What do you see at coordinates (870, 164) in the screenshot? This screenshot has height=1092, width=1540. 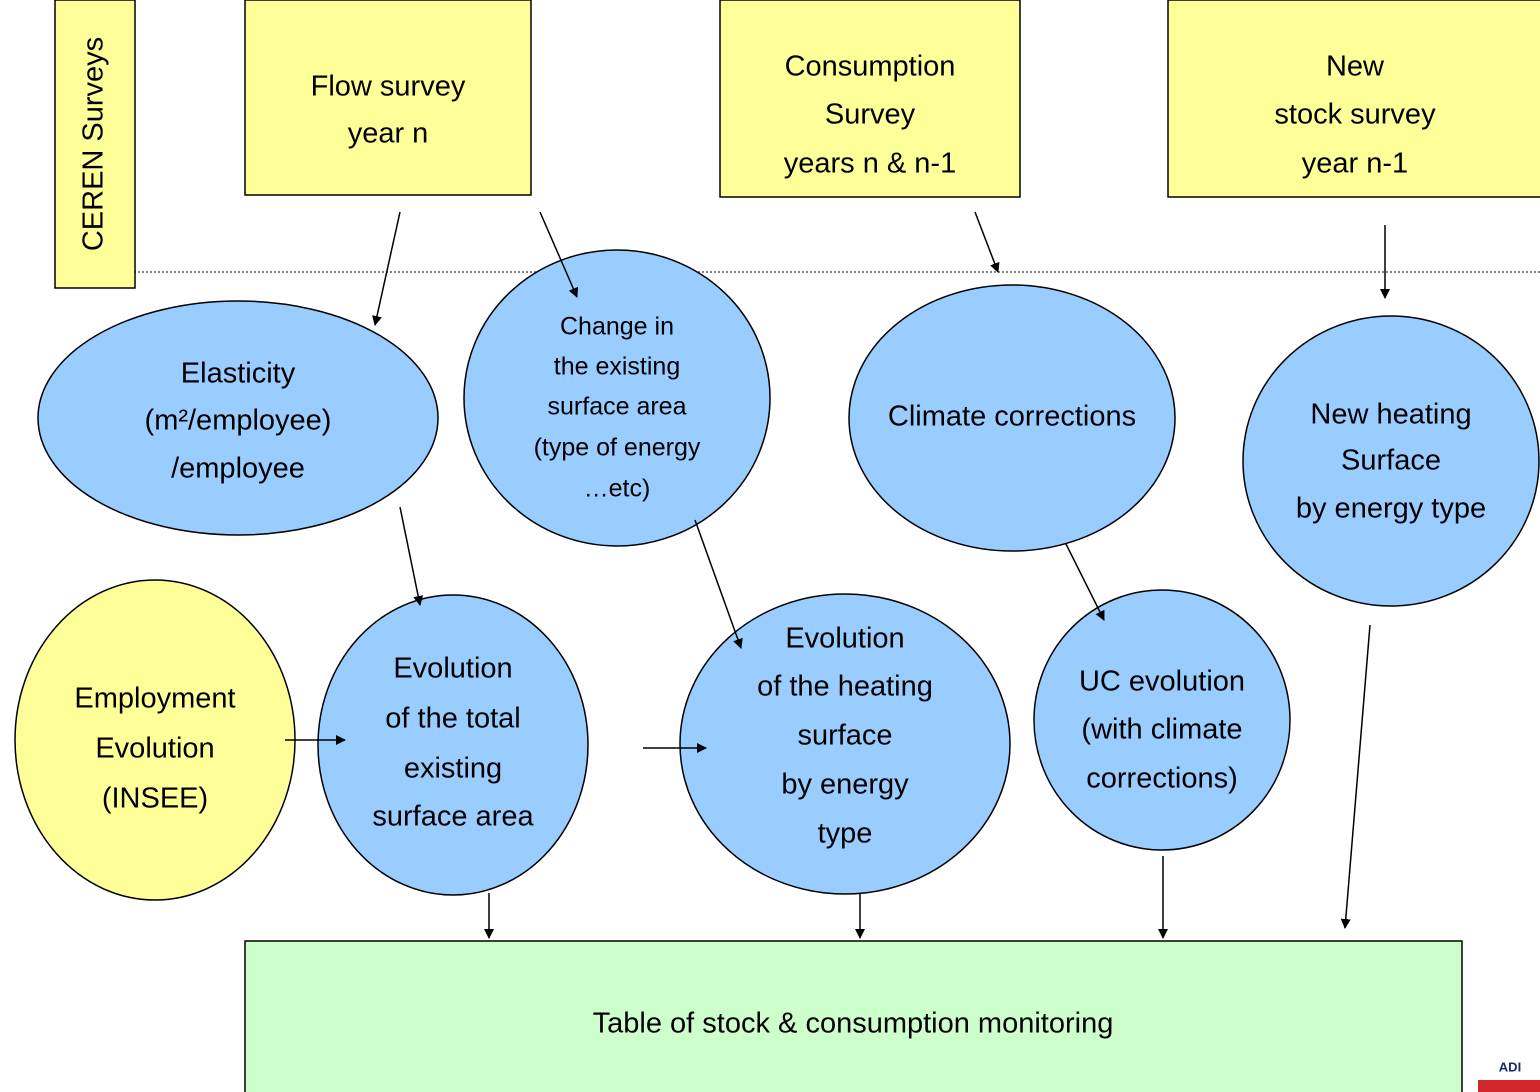 I see `node-label: years n & n-1` at bounding box center [870, 164].